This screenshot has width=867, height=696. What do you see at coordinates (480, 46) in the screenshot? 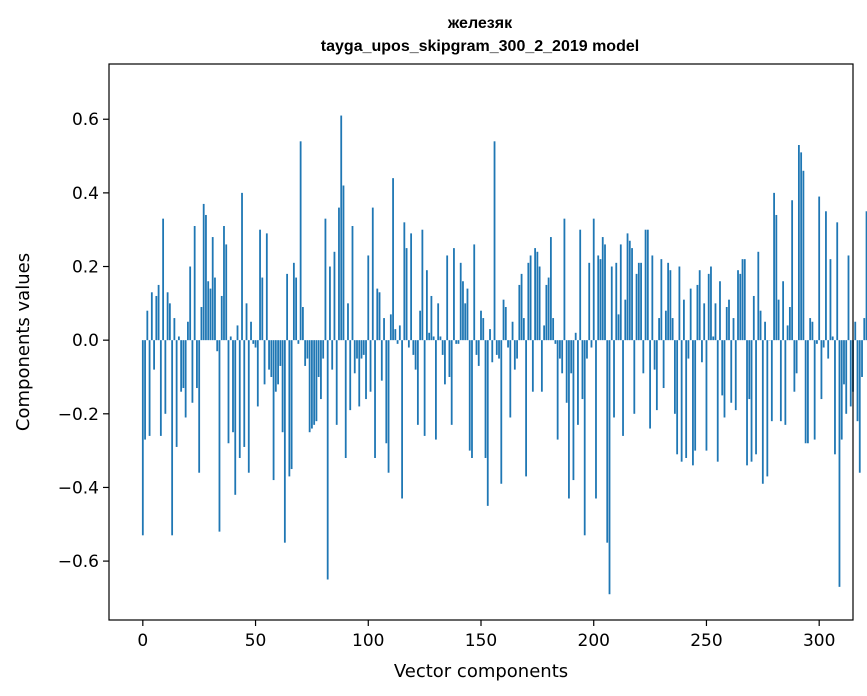
I see `chart-title-line2: tayga_upos_skipgram_300_2_2019 model` at bounding box center [480, 46].